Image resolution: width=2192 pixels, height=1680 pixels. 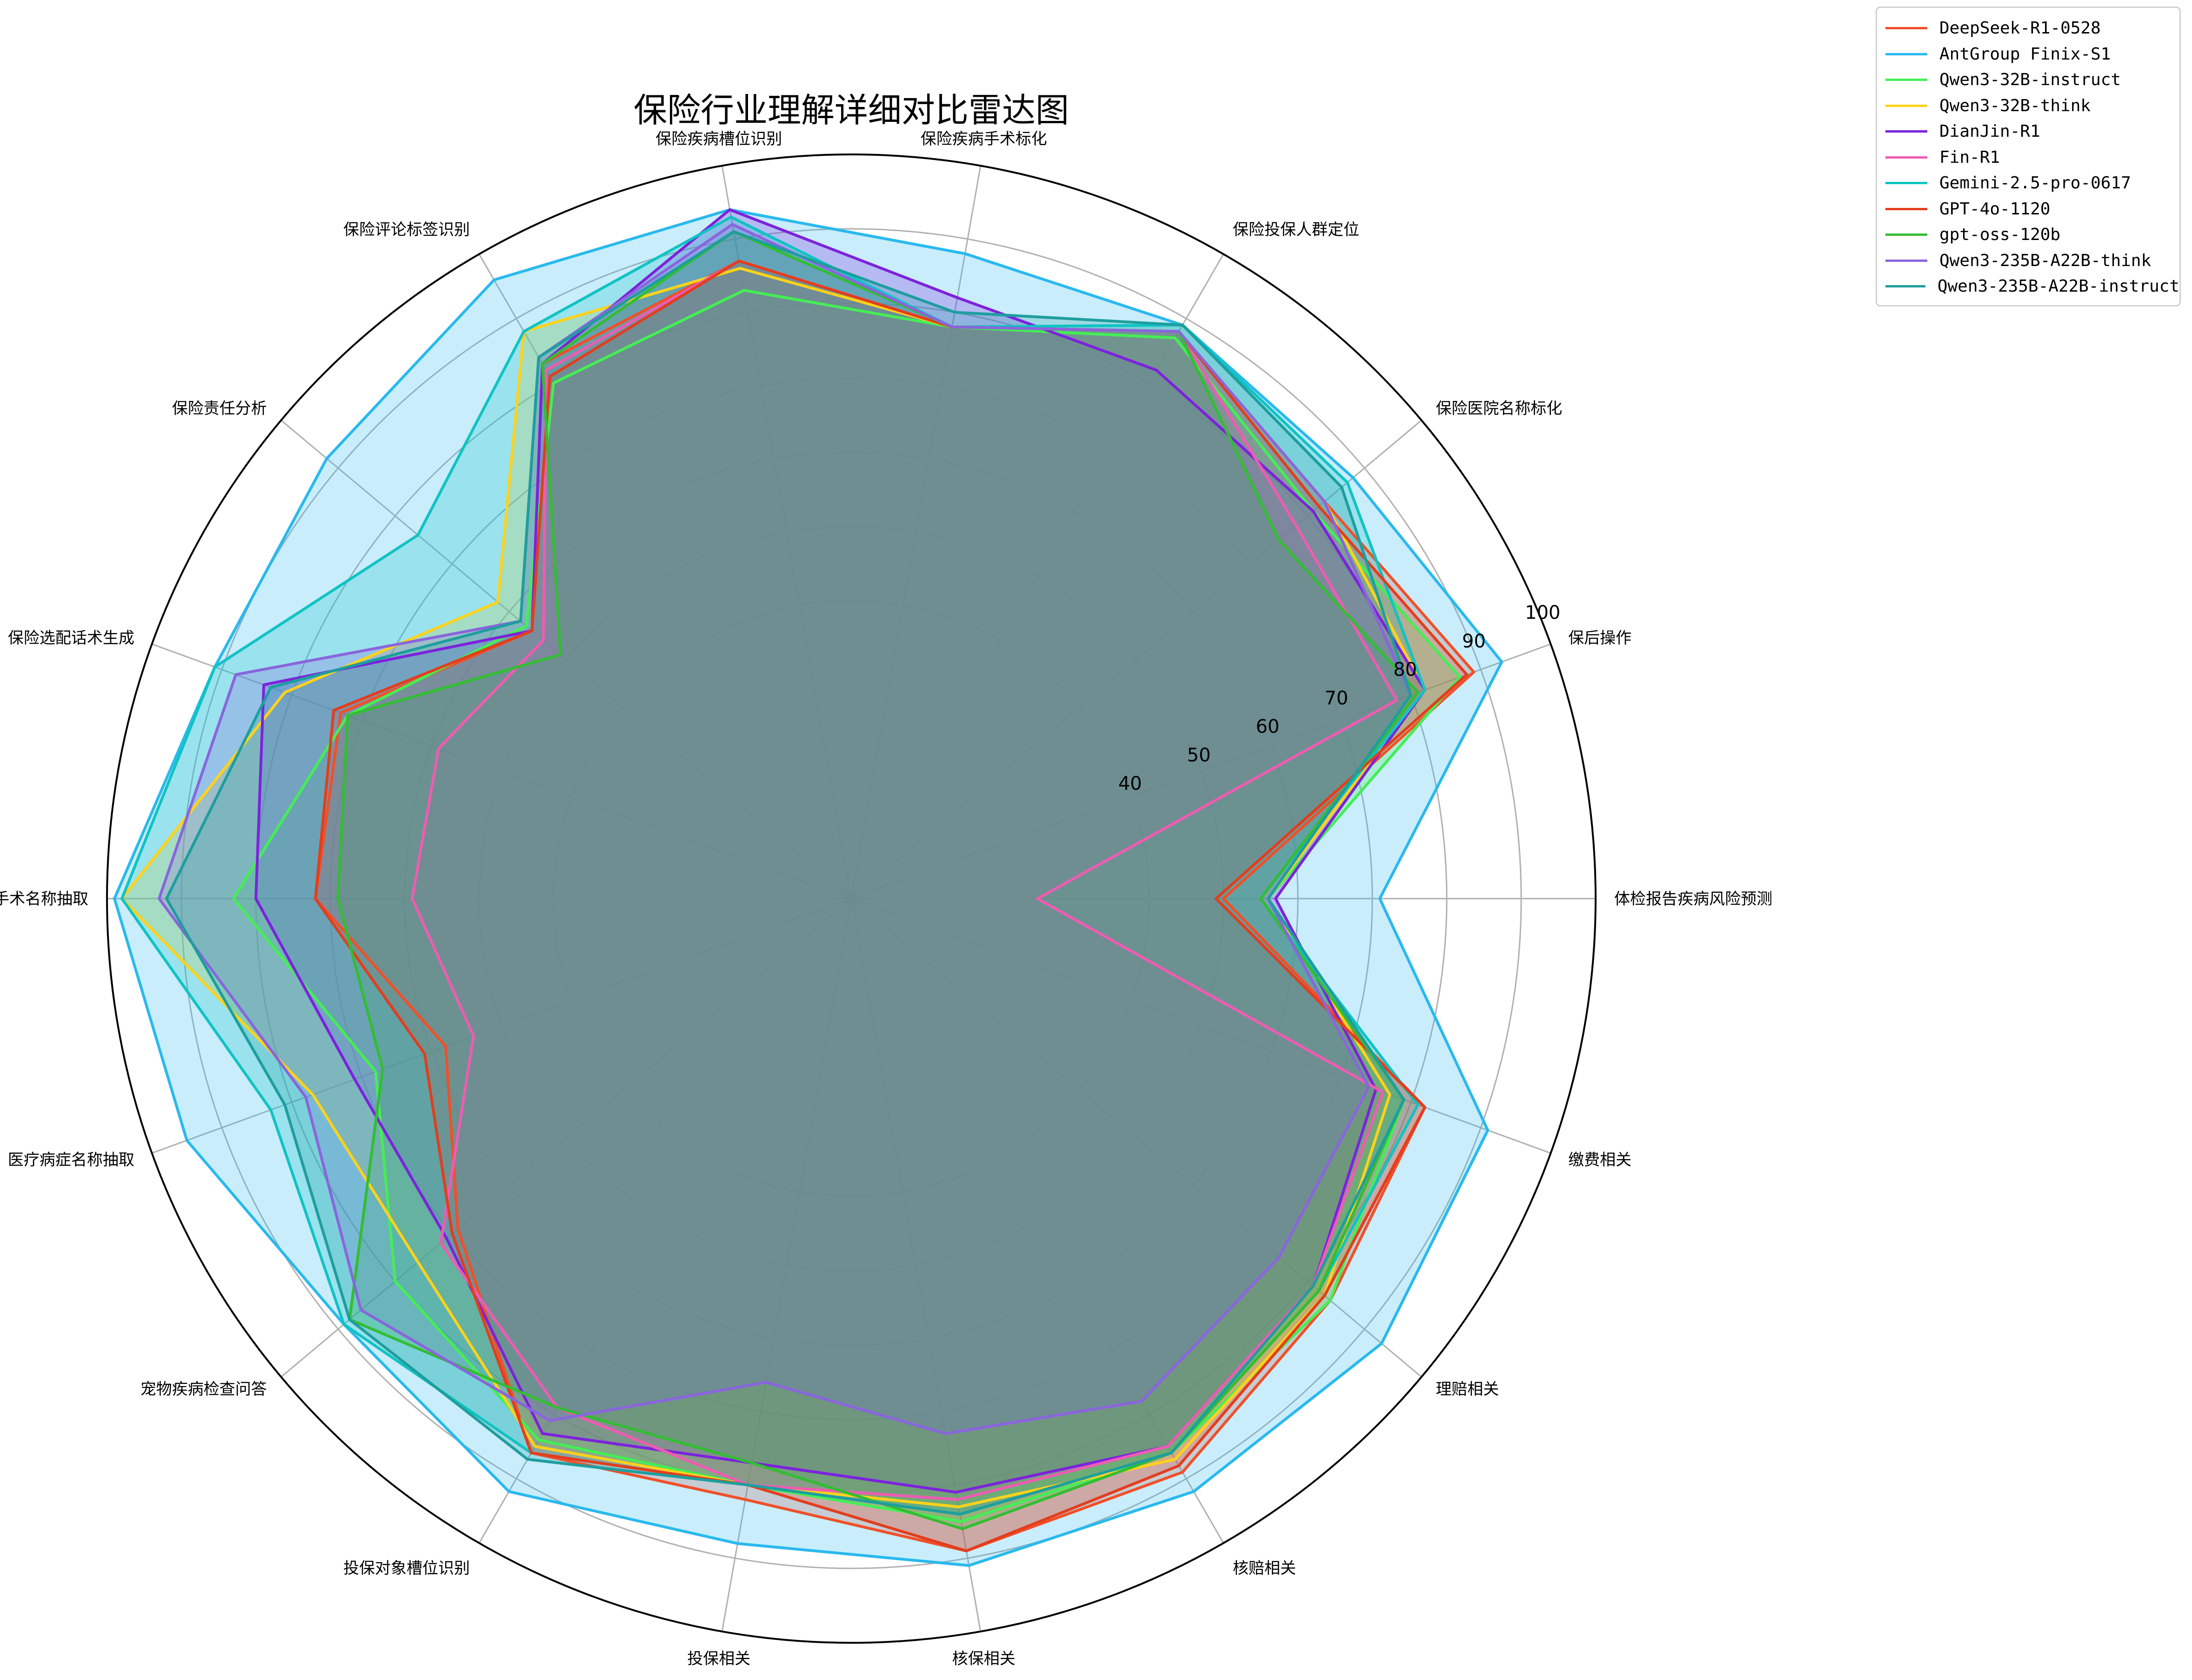 What do you see at coordinates (203, 1389) in the screenshot?
I see `axis-label: 宠物疾病检查问答` at bounding box center [203, 1389].